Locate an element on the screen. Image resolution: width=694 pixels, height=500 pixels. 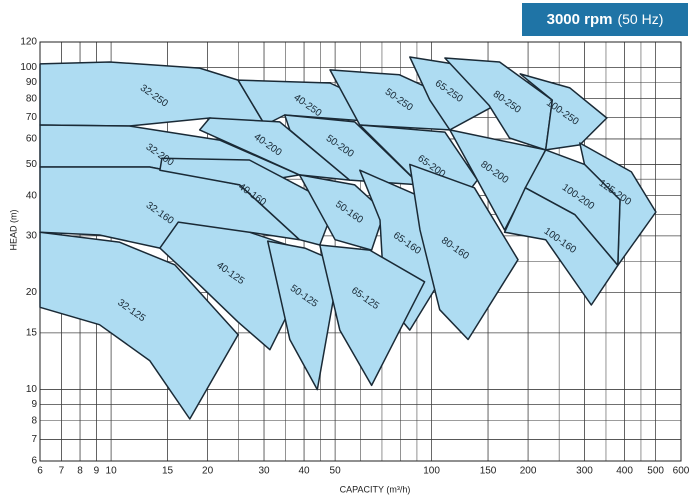
y-tick-label: 120 is located at coordinates (28, 42).